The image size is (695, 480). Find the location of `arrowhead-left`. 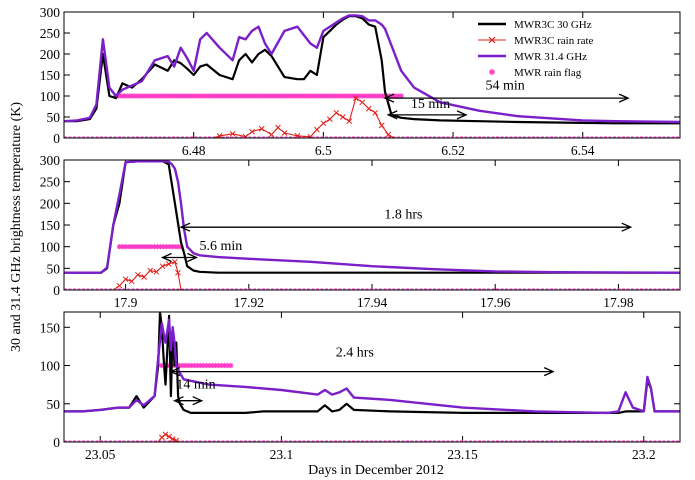

arrowhead-left is located at coordinates (166, 257).